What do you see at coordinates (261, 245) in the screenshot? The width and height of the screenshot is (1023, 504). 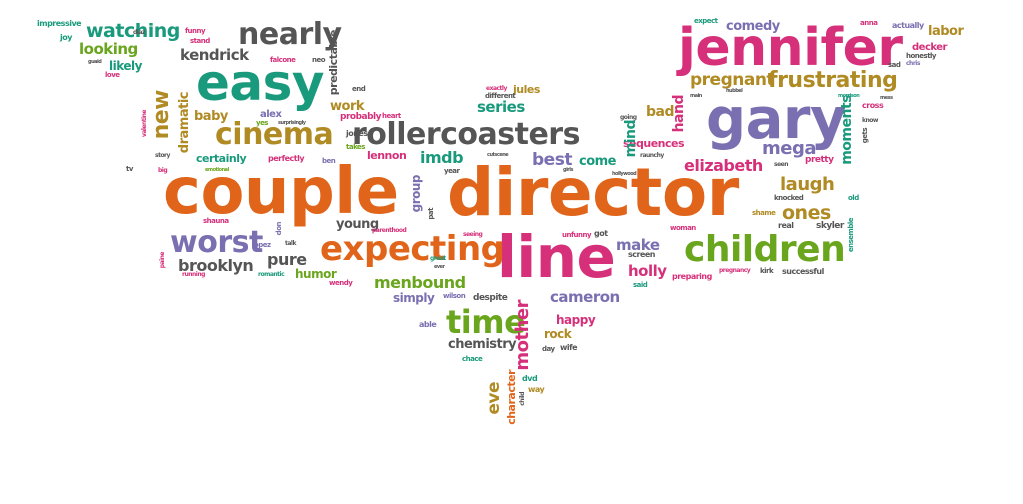 I see `word-lopez: lopez` at bounding box center [261, 245].